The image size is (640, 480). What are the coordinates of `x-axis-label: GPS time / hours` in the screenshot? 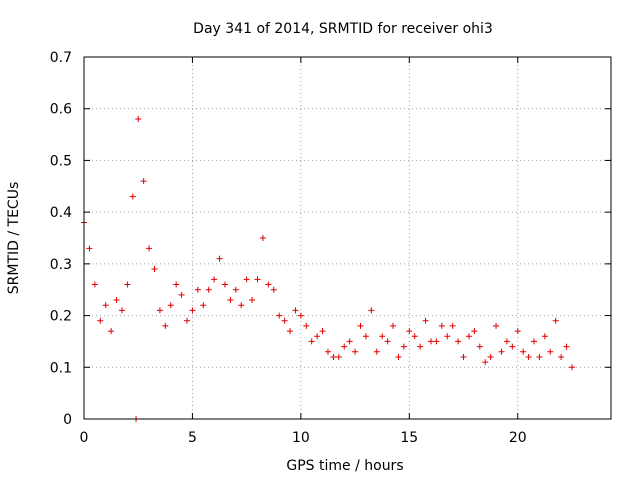 It's located at (344, 466).